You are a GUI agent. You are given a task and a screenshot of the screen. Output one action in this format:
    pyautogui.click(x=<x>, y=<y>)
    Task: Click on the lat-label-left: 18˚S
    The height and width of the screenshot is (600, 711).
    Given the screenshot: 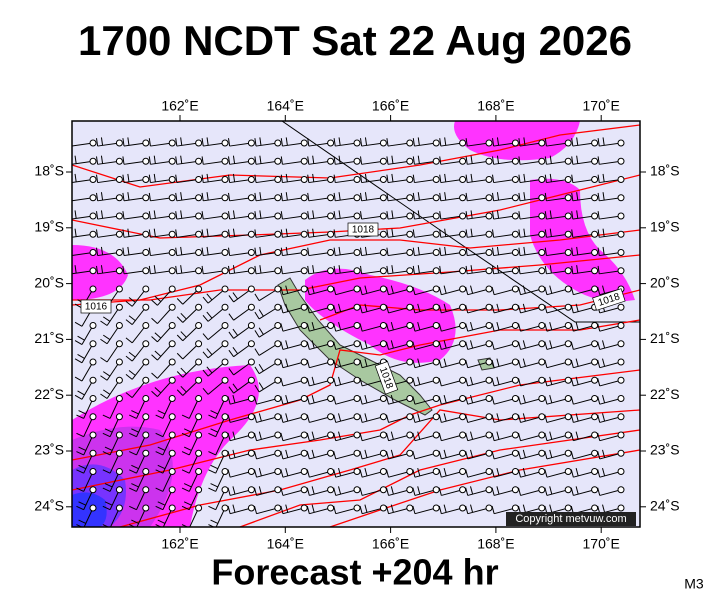 What is the action you would take?
    pyautogui.click(x=49, y=171)
    